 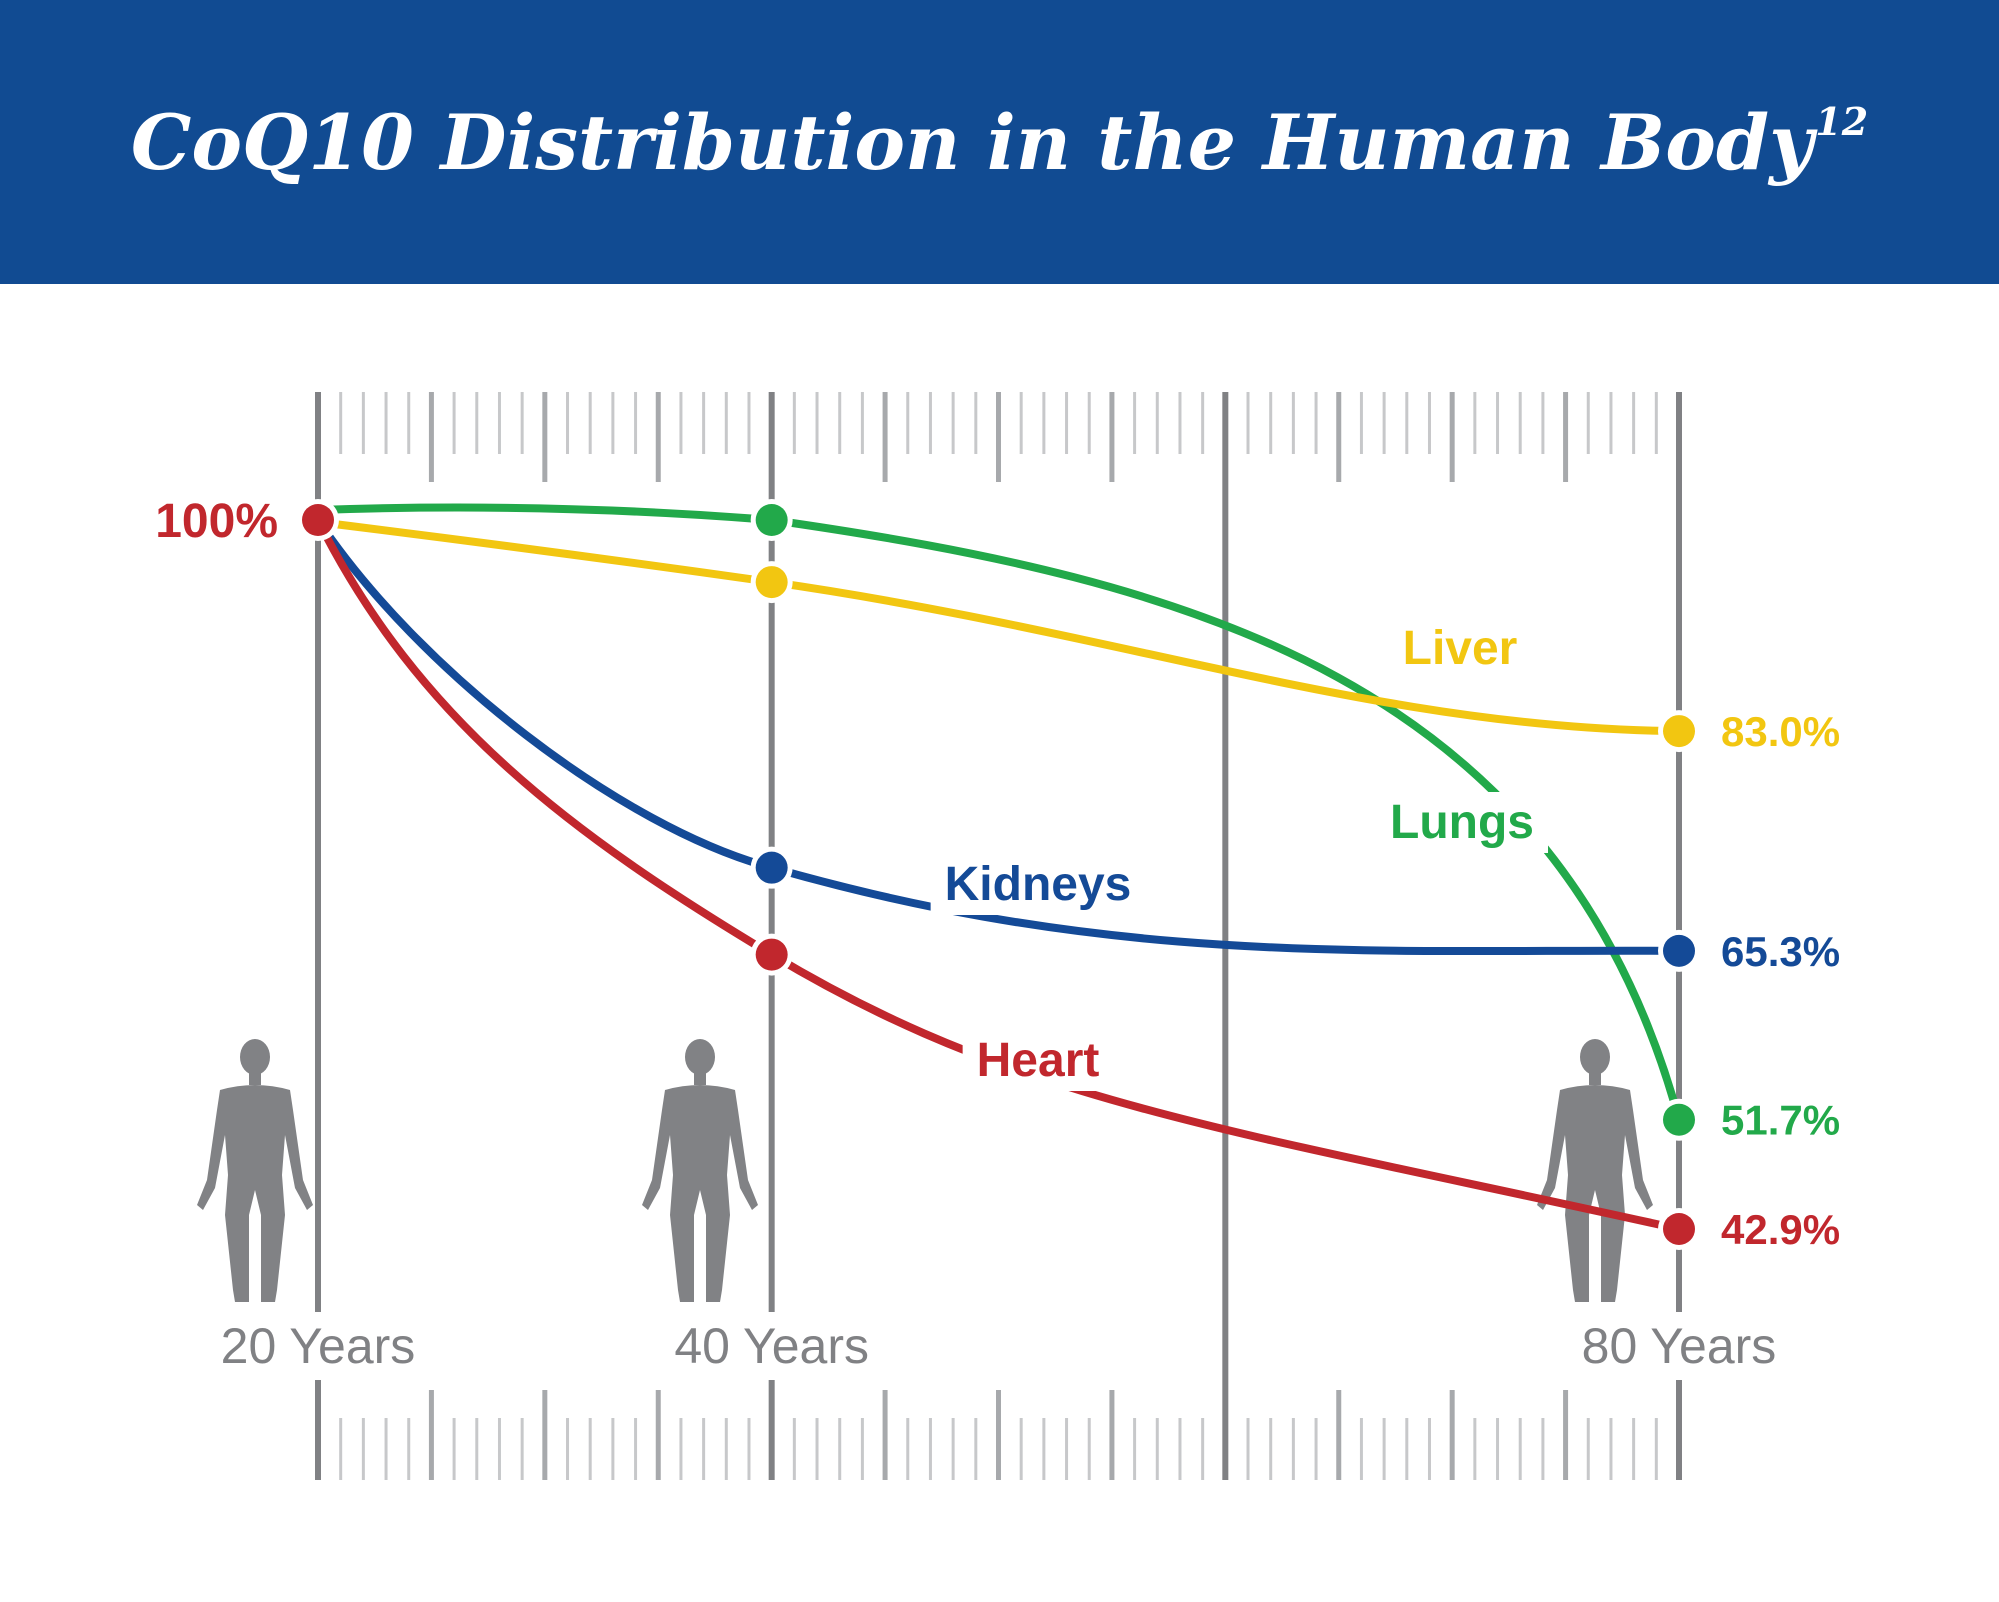 What do you see at coordinates (1842, 121) in the screenshot?
I see `title-footnote: 12` at bounding box center [1842, 121].